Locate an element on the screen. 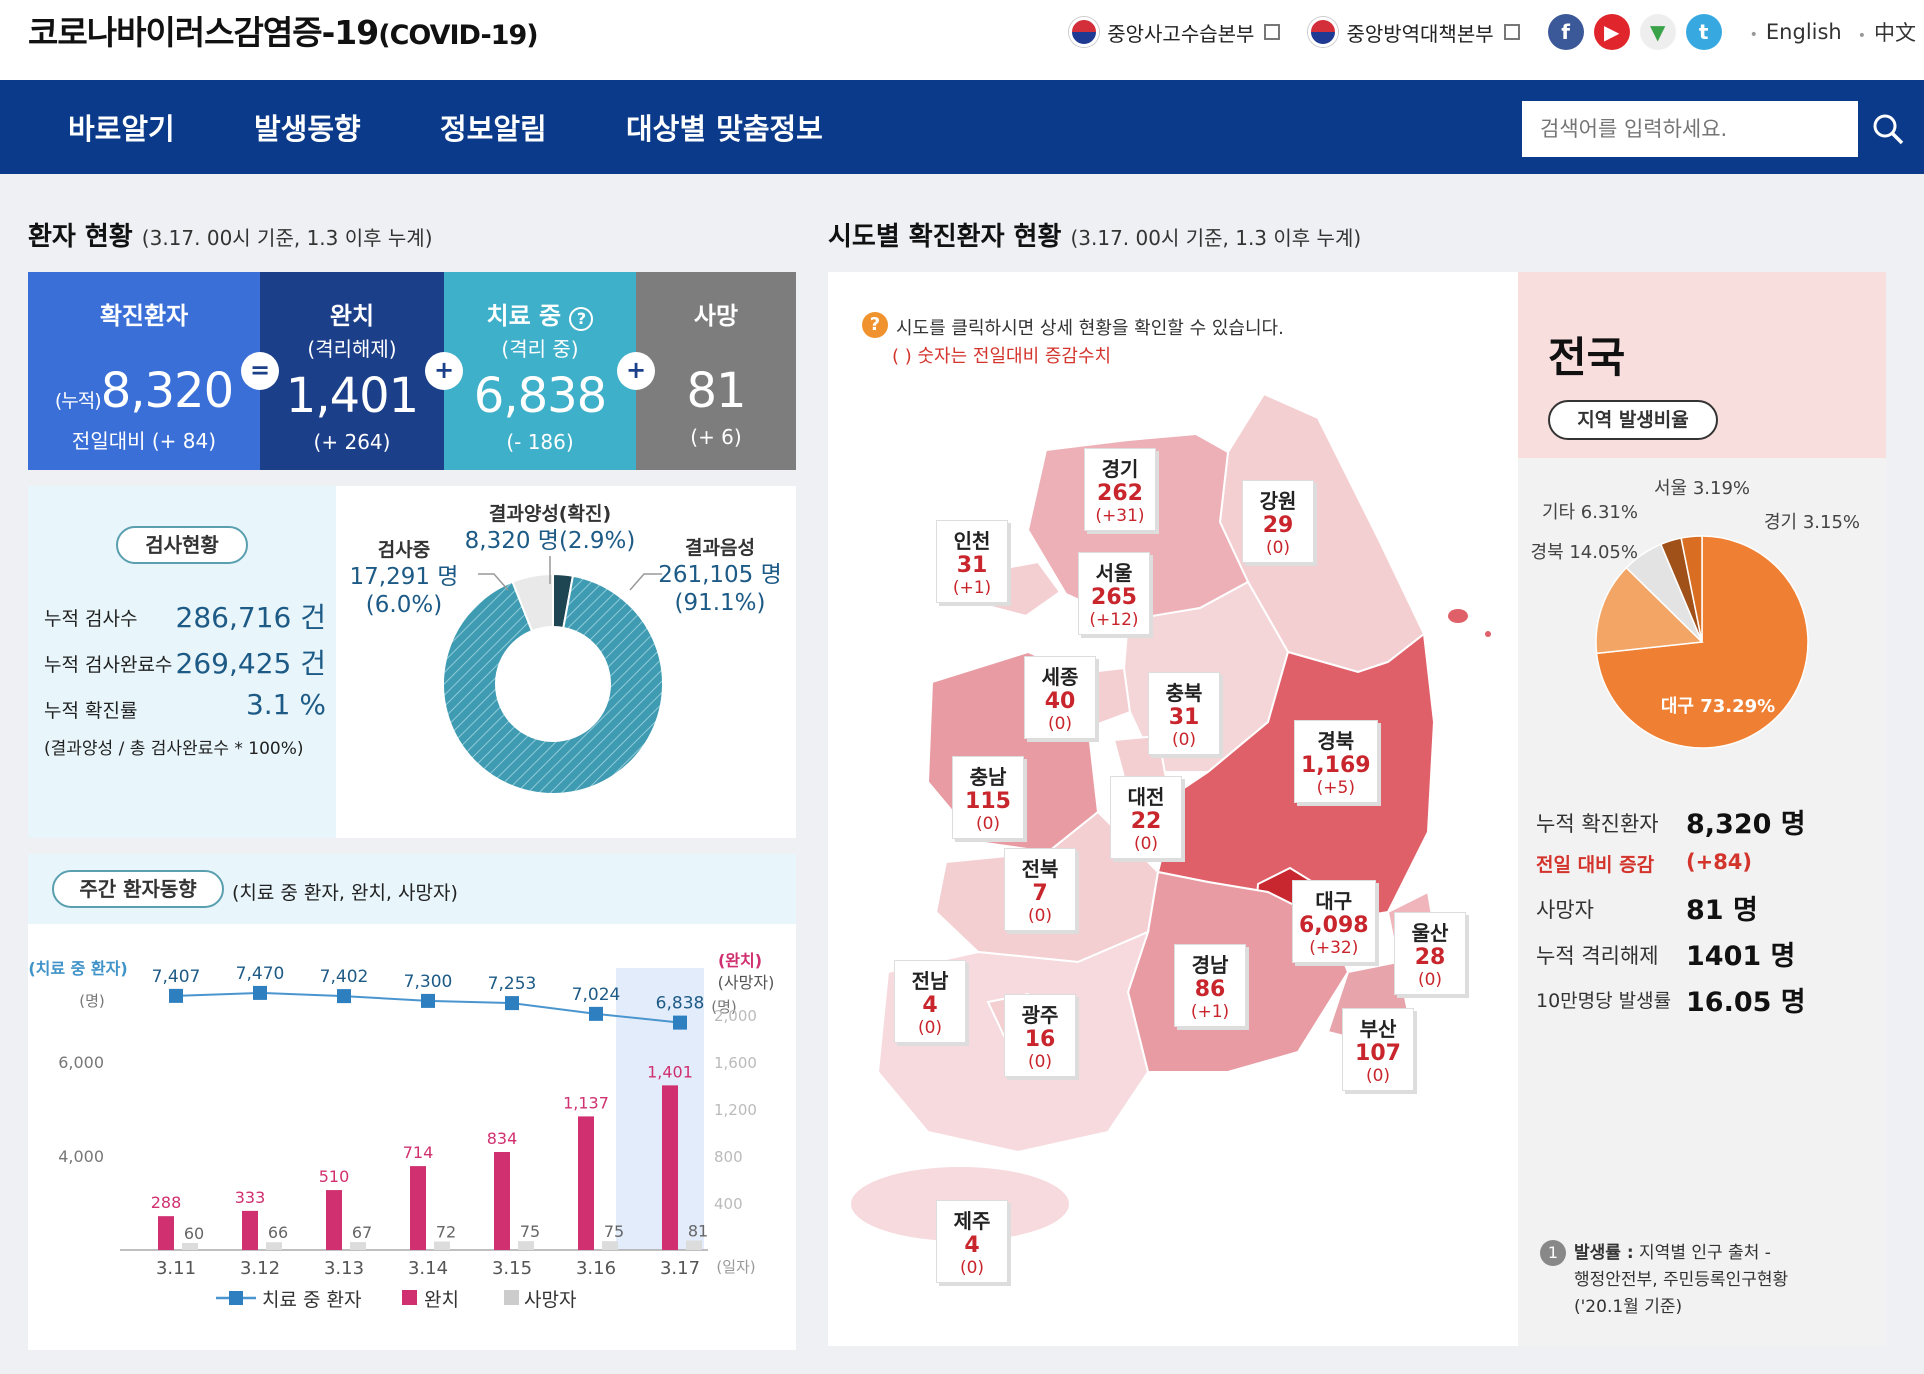 The height and width of the screenshot is (1374, 1924). region-label-daegu: 대구 6,098 (+32) is located at coordinates (1334, 921).